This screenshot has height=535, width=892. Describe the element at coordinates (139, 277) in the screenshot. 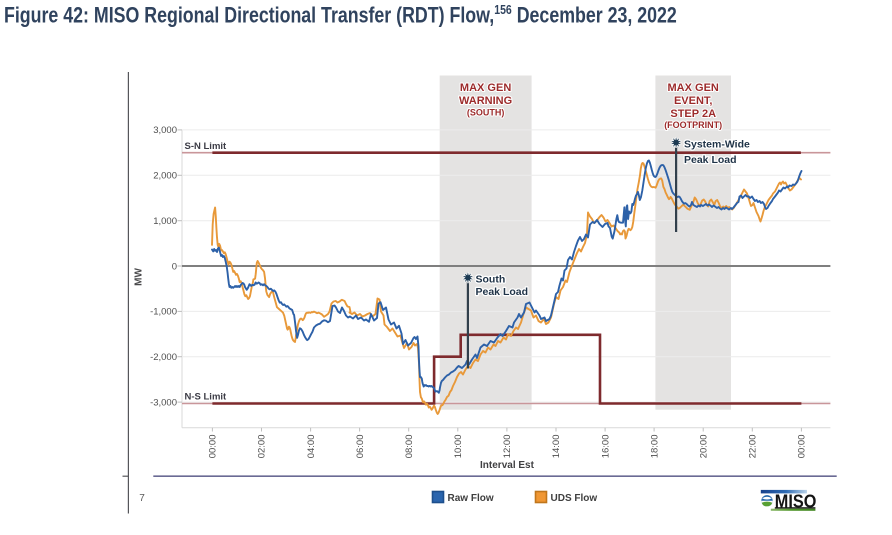

I see `svg-text: MW` at that location.